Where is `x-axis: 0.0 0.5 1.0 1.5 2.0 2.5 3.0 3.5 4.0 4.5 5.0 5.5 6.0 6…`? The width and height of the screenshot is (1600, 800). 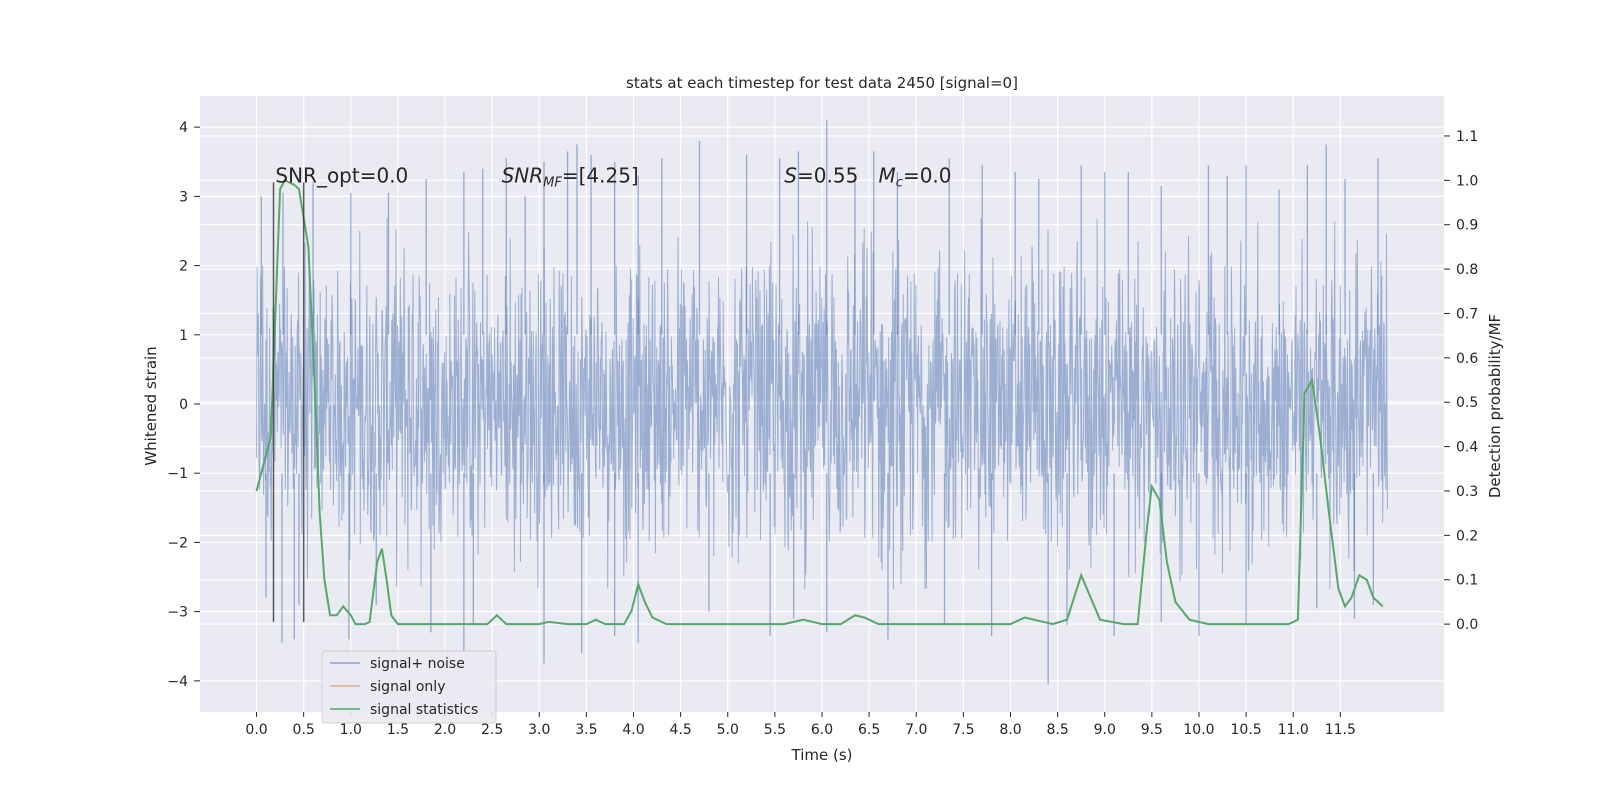
x-axis: 0.0 0.5 1.0 1.5 2.0 2.5 3.0 3.5 4.0 4.5 5.0 5.5 6.0 6… is located at coordinates (800, 725).